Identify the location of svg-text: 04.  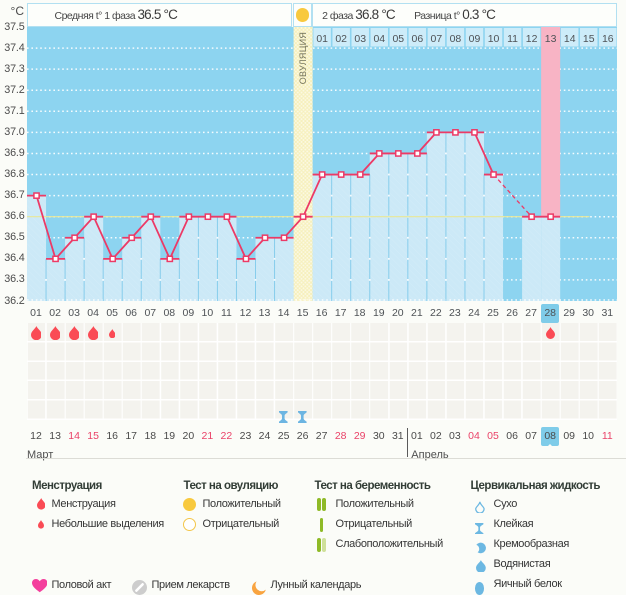
(379, 39).